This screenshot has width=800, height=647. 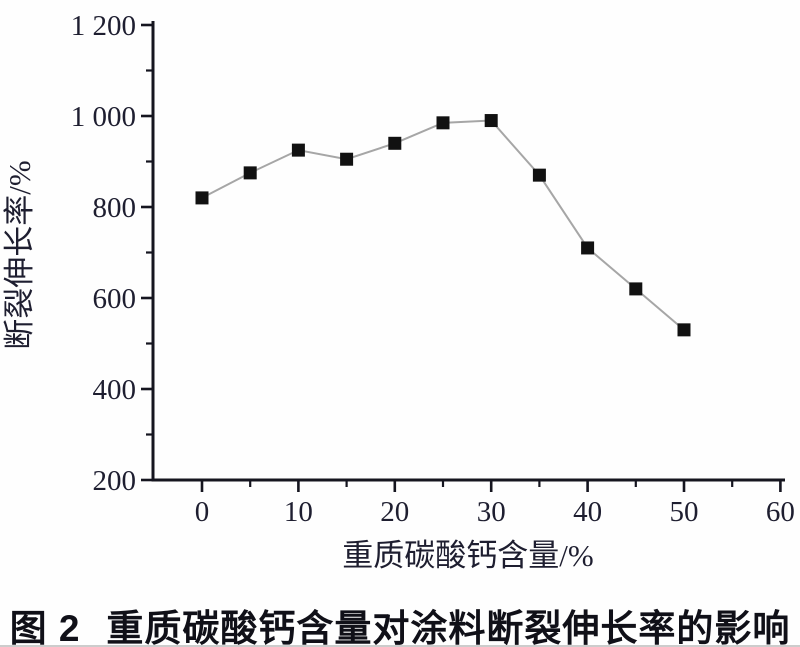 What do you see at coordinates (115, 481) in the screenshot?
I see `y-axis-tick-label: 200` at bounding box center [115, 481].